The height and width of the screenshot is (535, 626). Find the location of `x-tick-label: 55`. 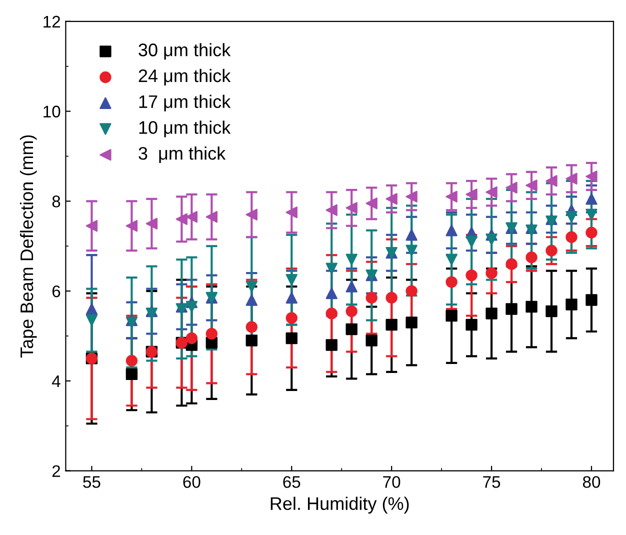

x-tick-label: 55 is located at coordinates (91, 482).